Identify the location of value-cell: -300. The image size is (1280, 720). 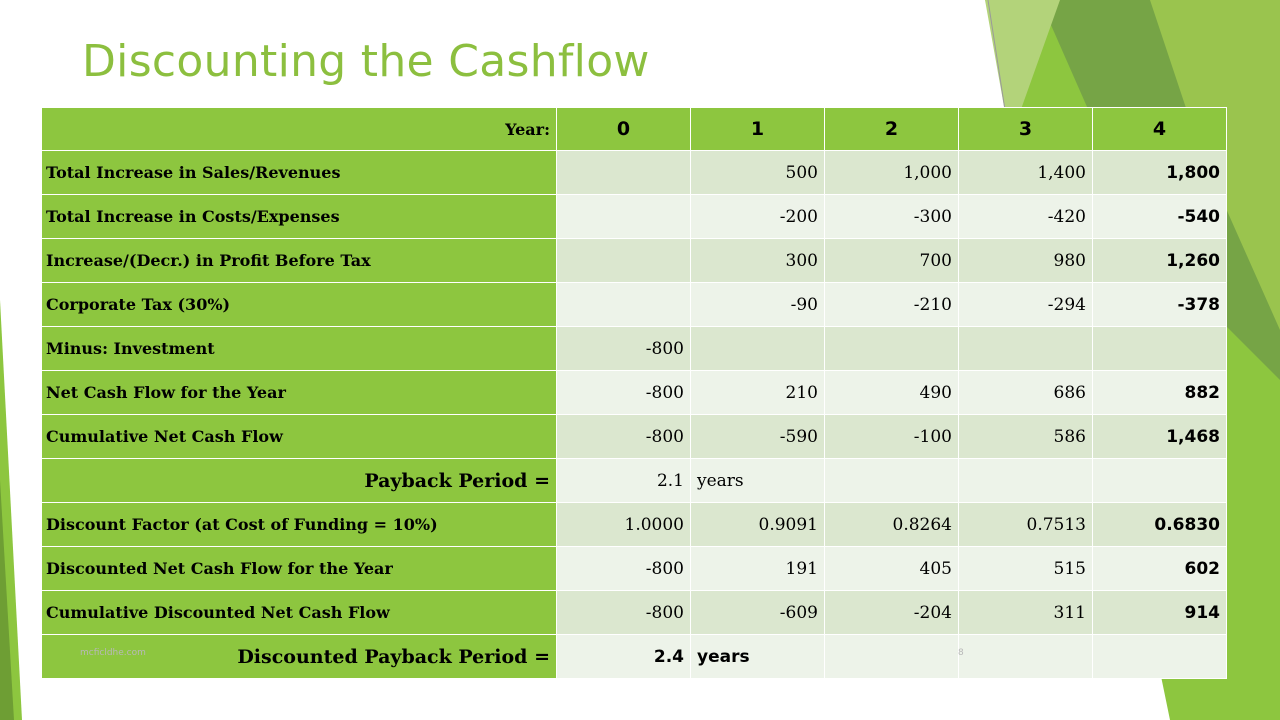
(891, 216).